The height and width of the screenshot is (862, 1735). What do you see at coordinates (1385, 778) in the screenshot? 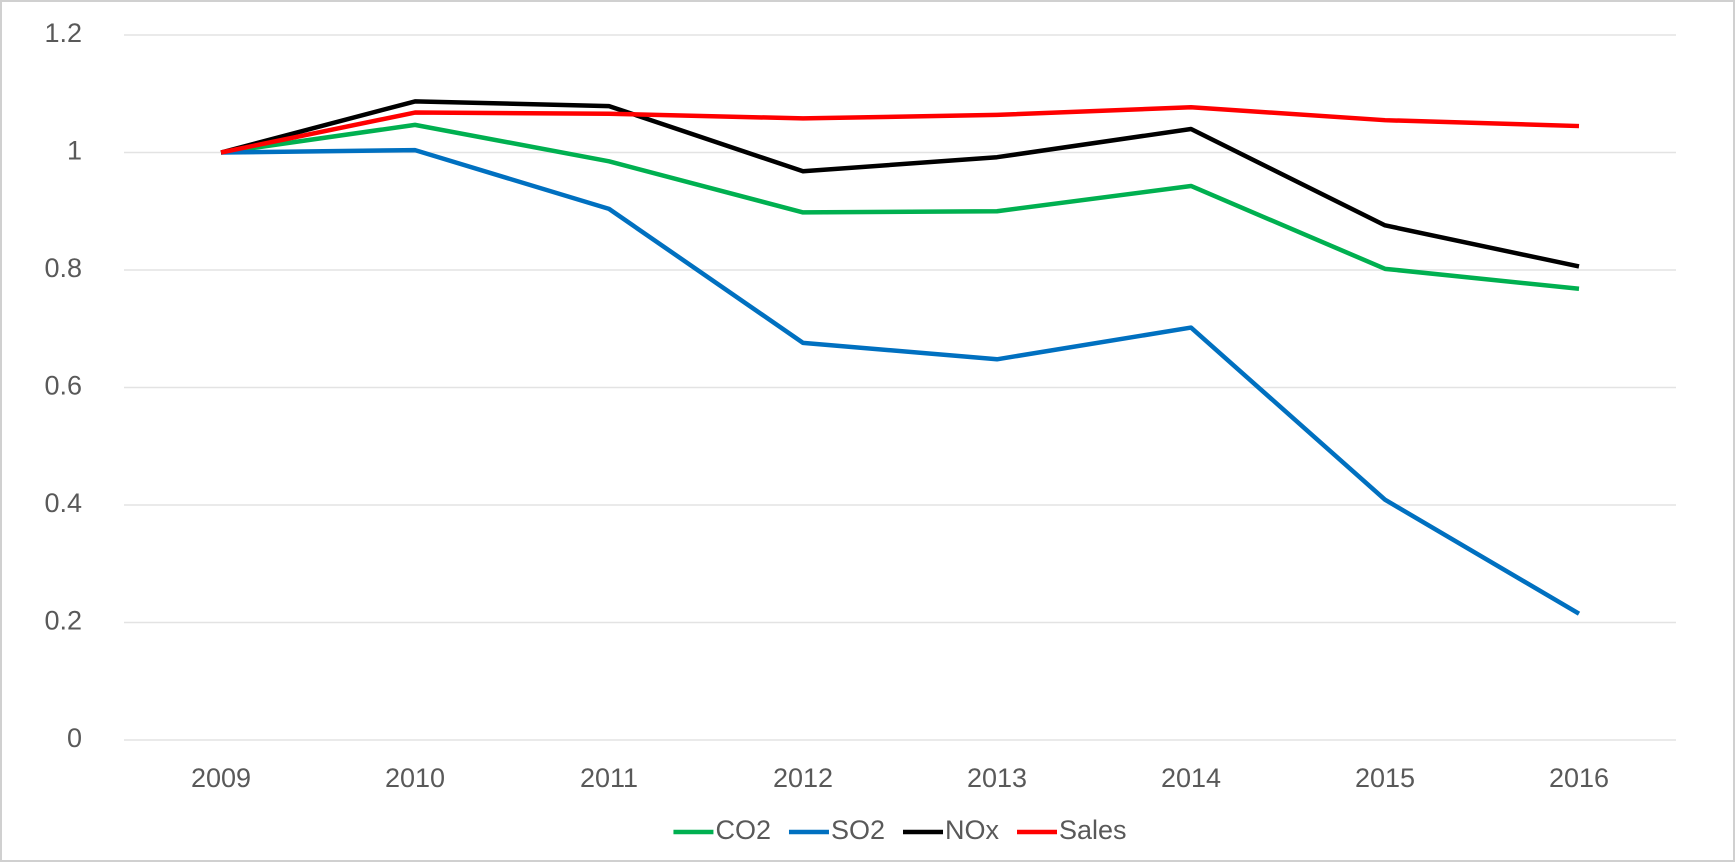
I see `x-tick-label: 2015` at bounding box center [1385, 778].